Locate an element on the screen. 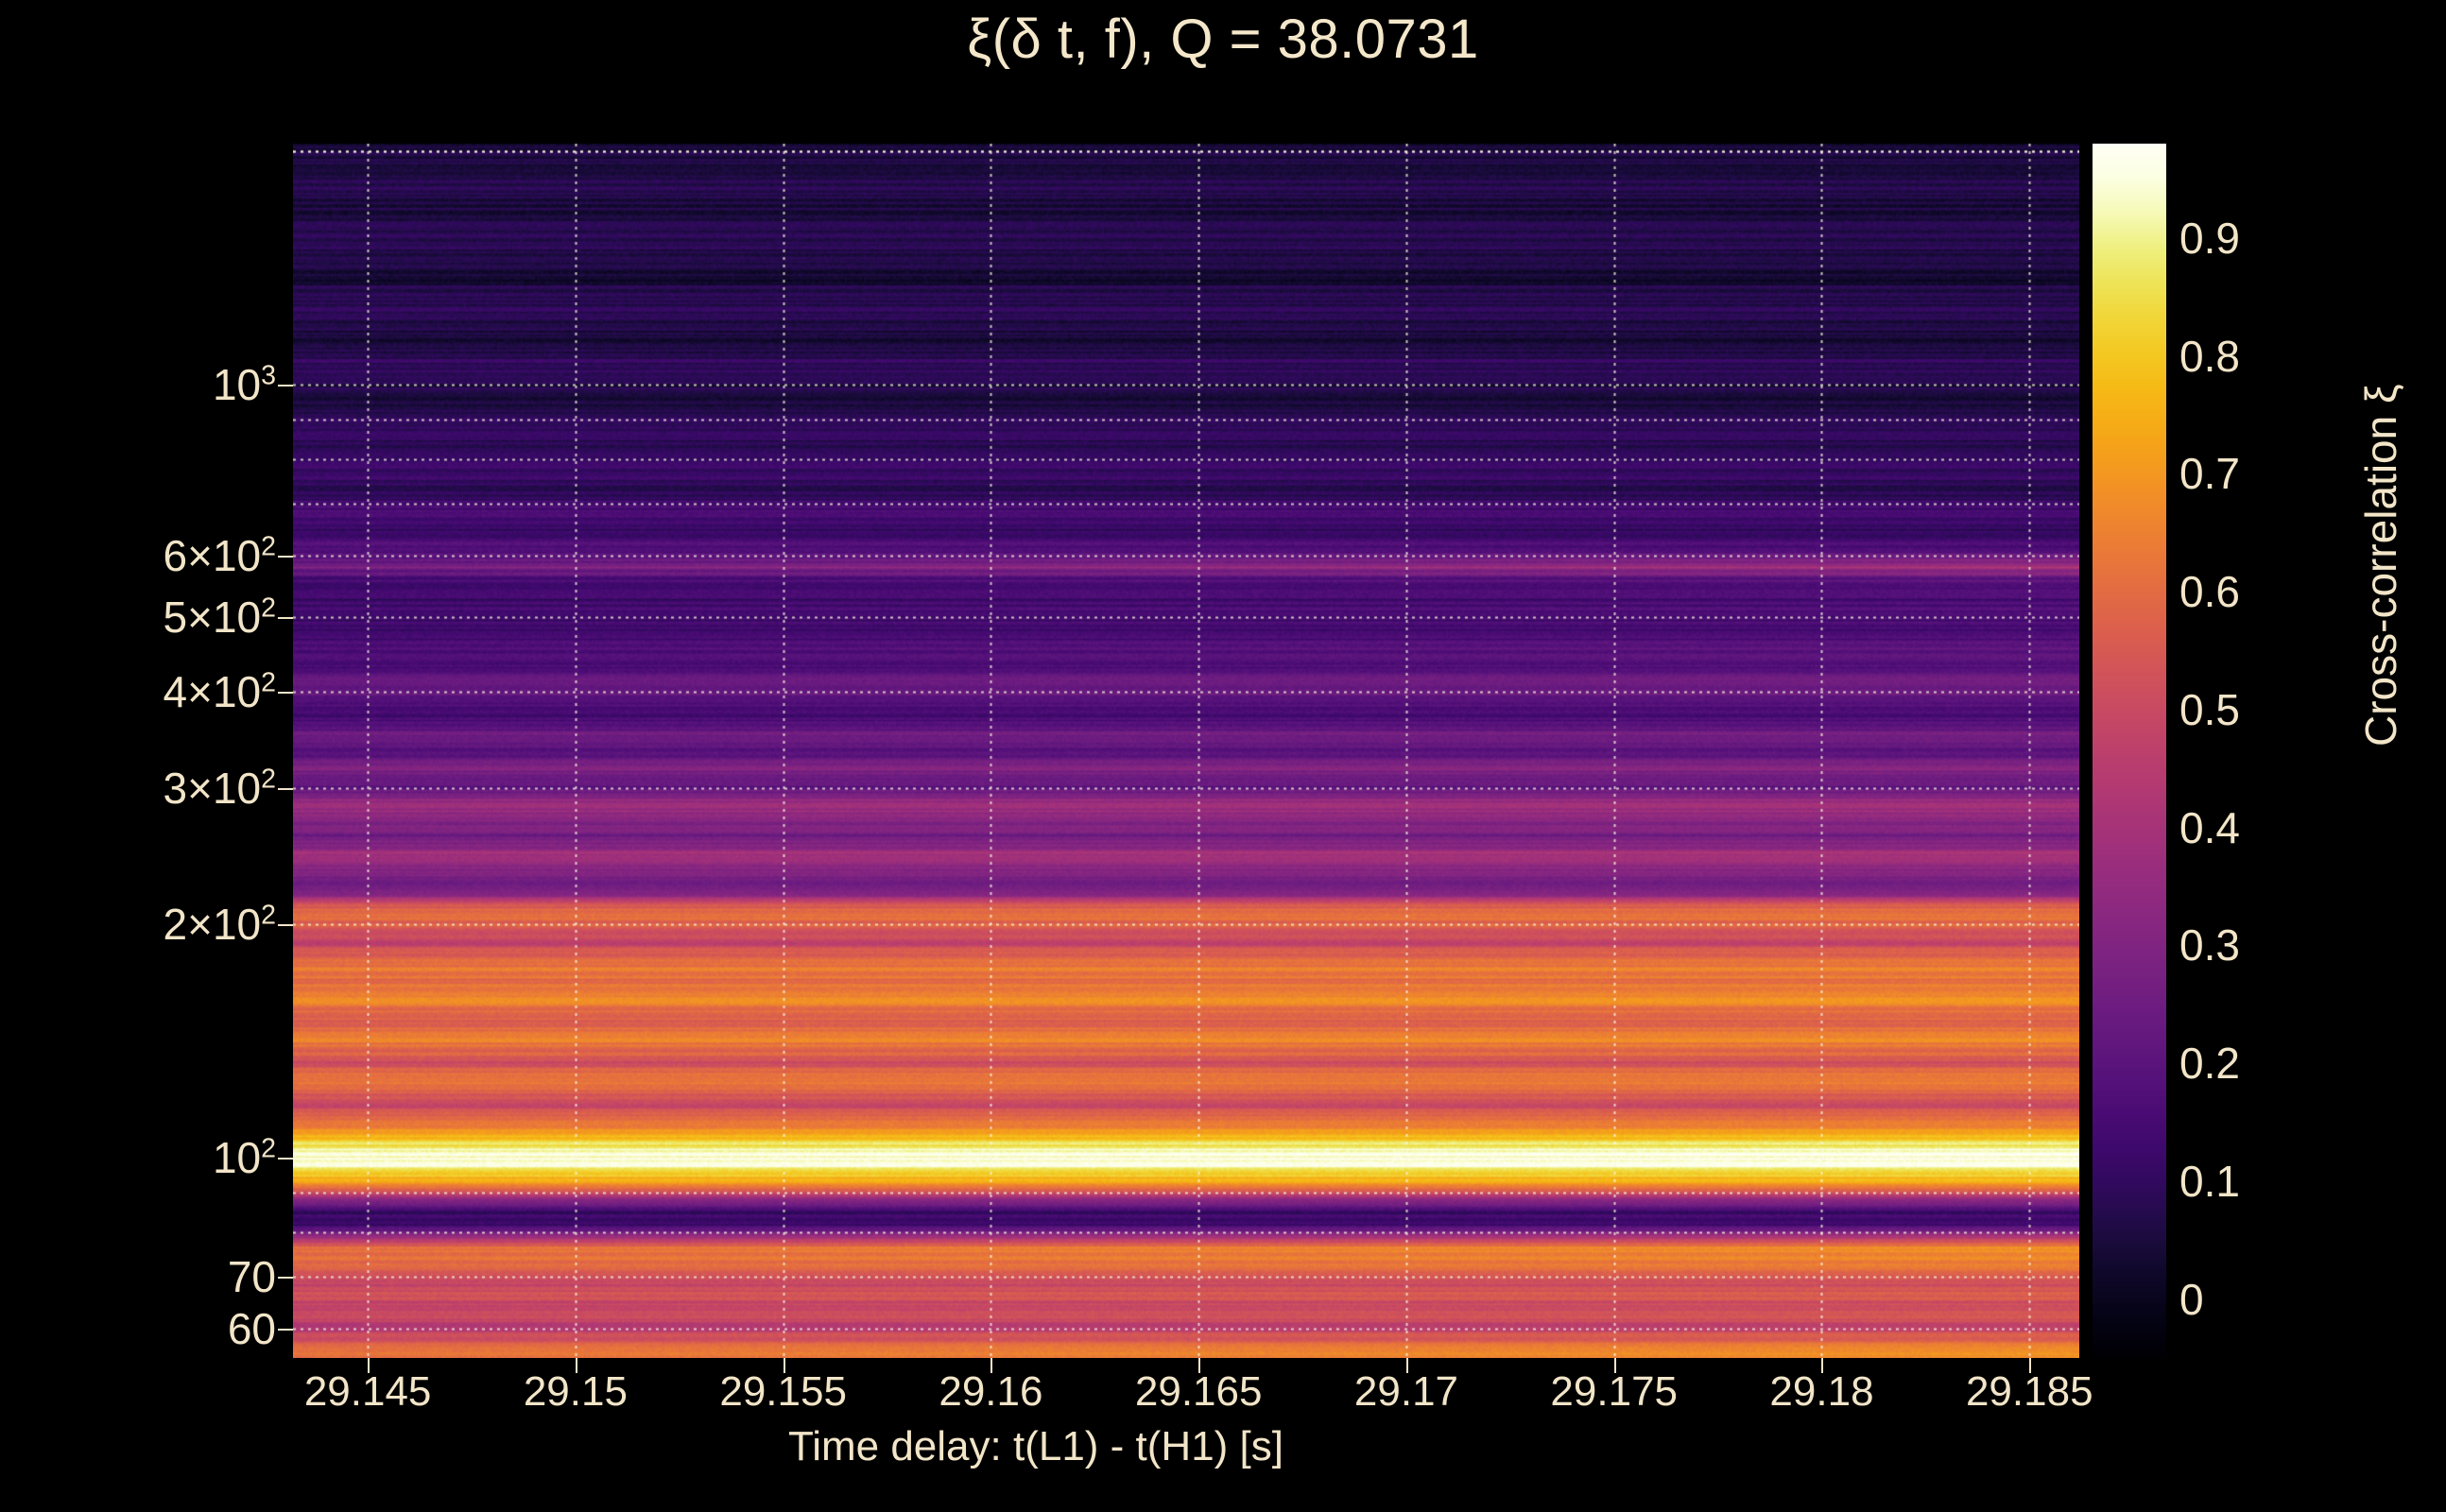  x-tick-label: 29.175 is located at coordinates (1614, 1391).